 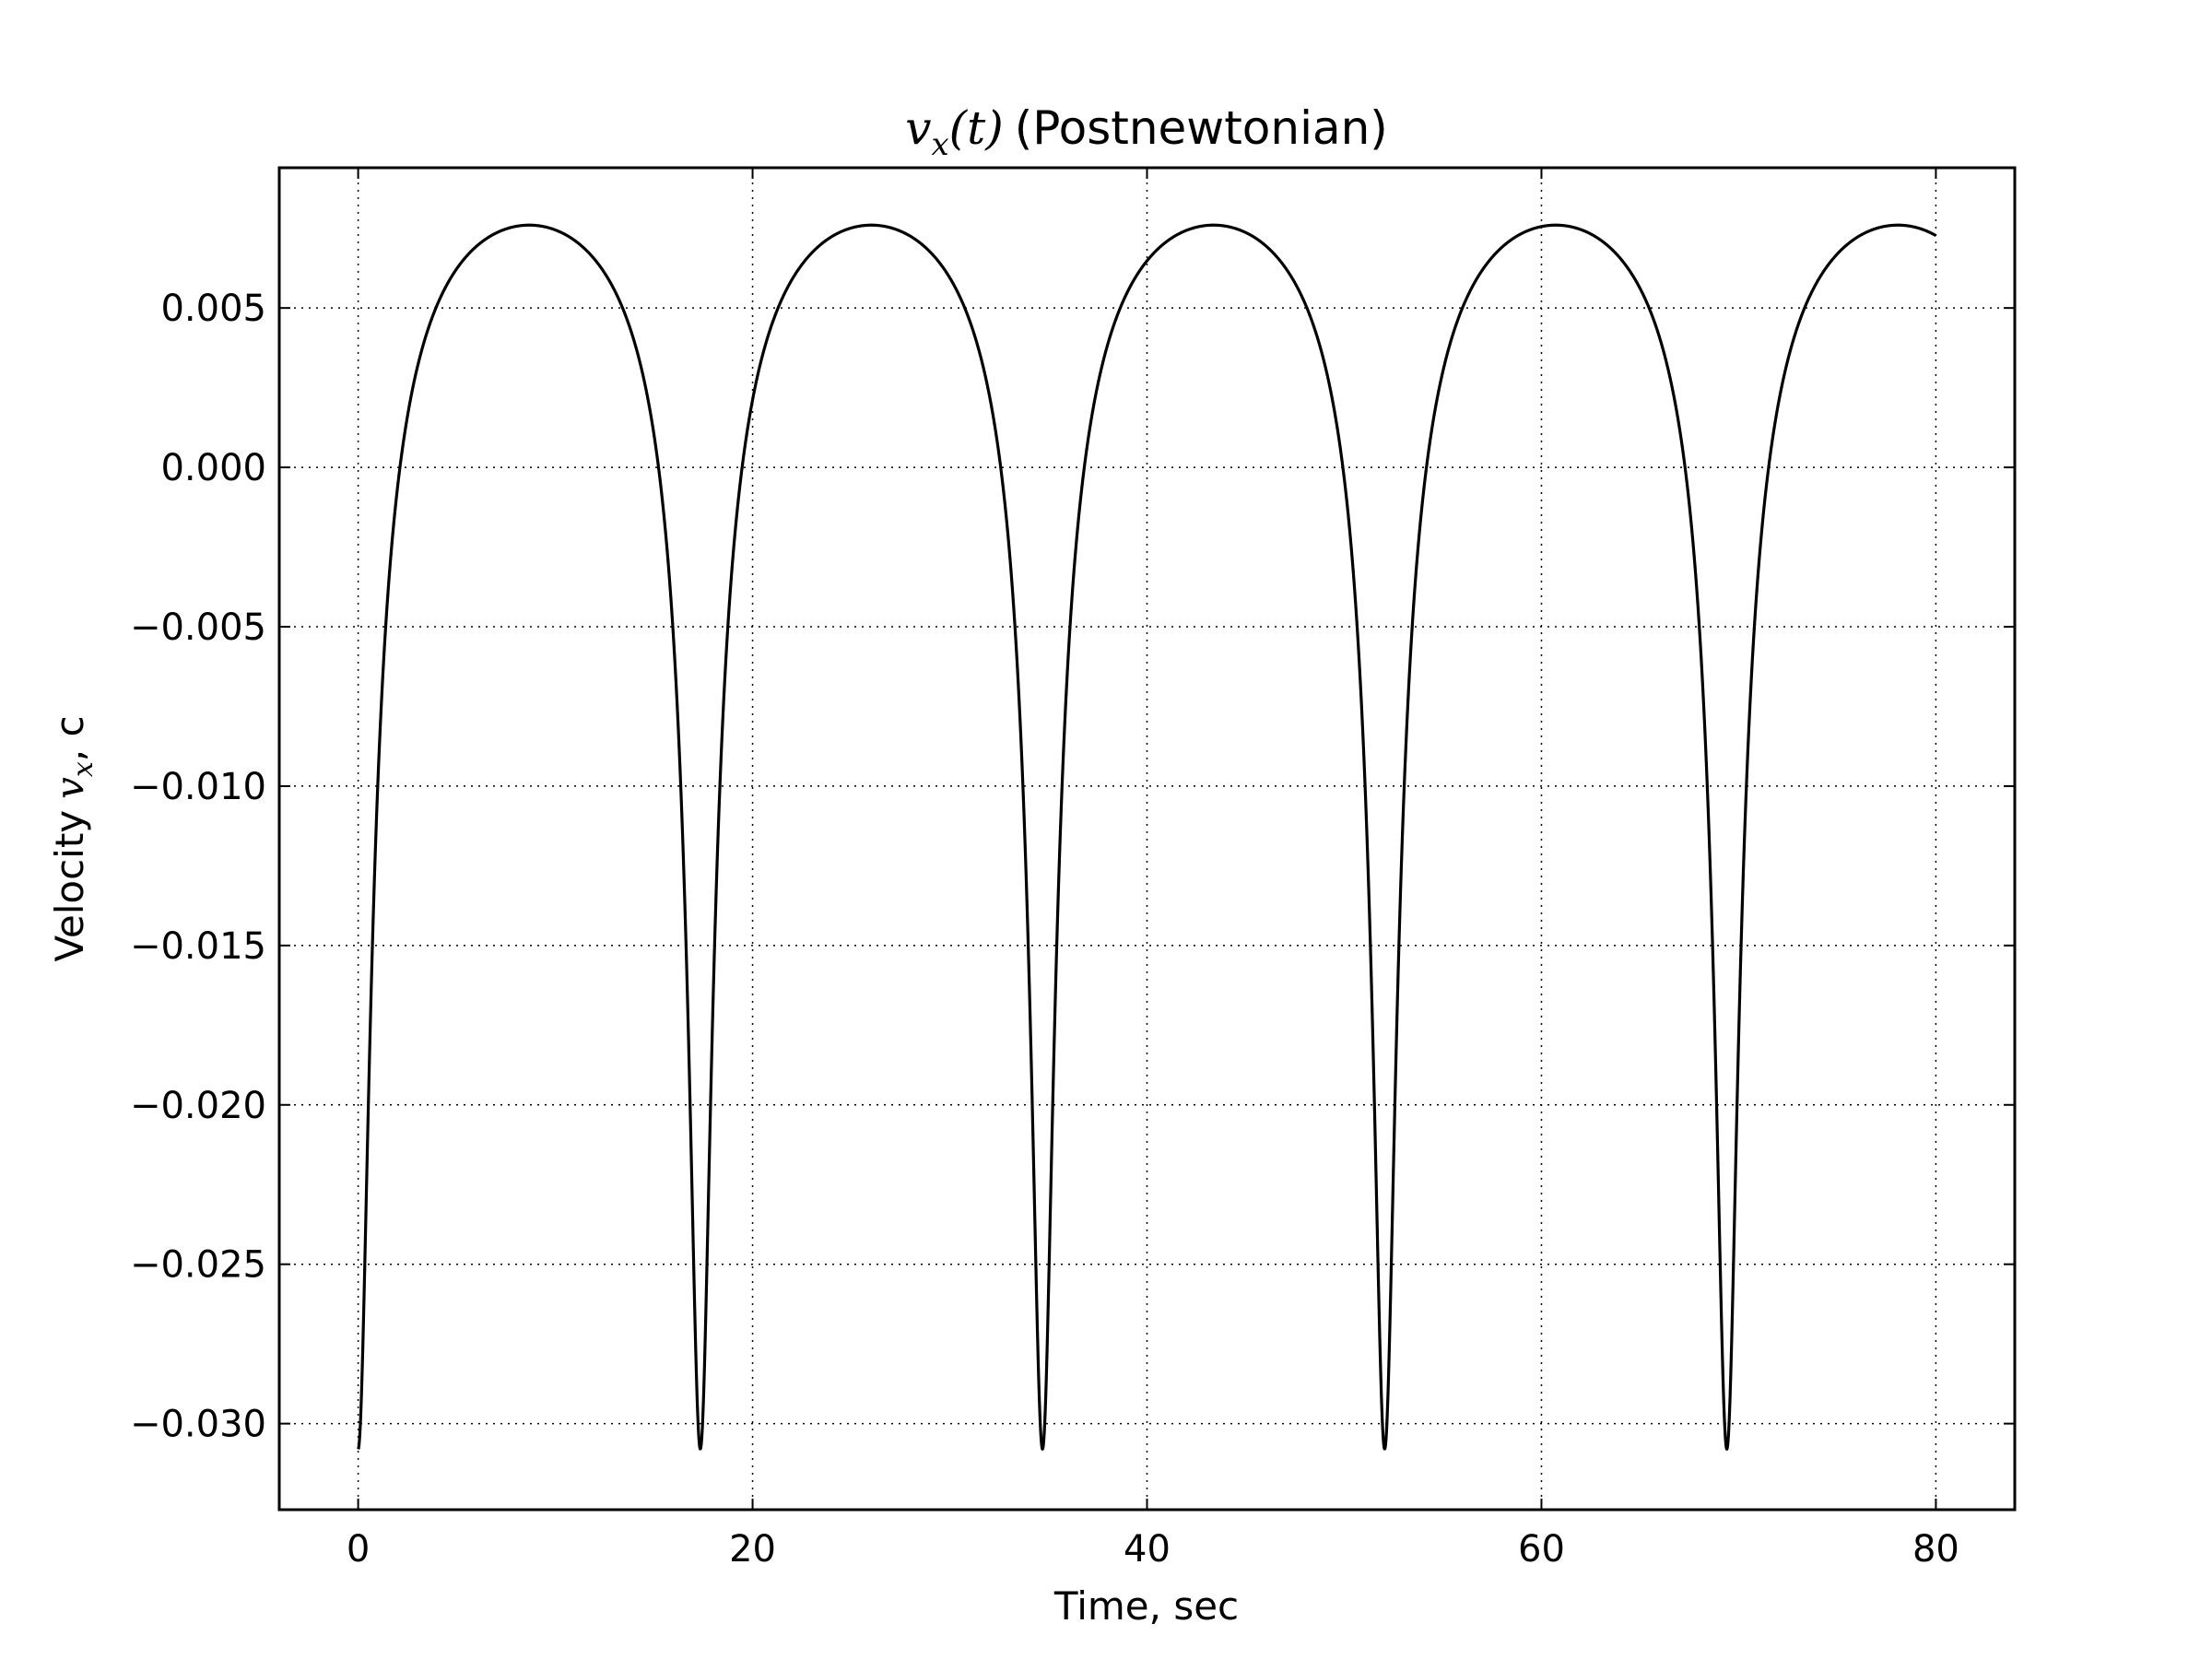 I want to click on y-tick-label: −0.020, so click(x=198, y=1106).